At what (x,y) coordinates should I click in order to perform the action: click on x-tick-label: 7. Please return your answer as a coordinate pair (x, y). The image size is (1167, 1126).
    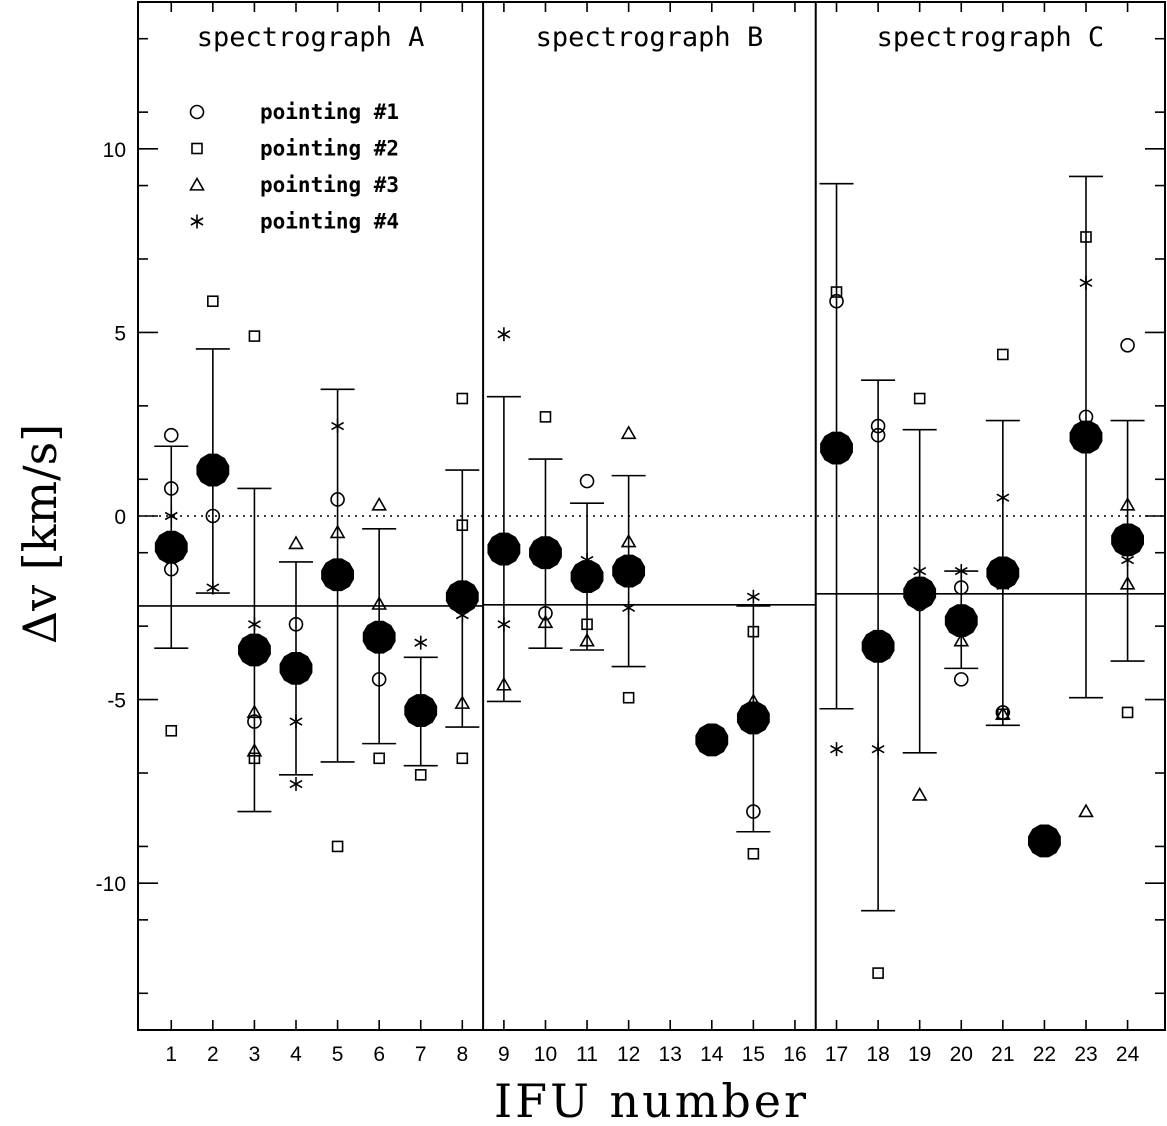
    Looking at the image, I should click on (421, 1054).